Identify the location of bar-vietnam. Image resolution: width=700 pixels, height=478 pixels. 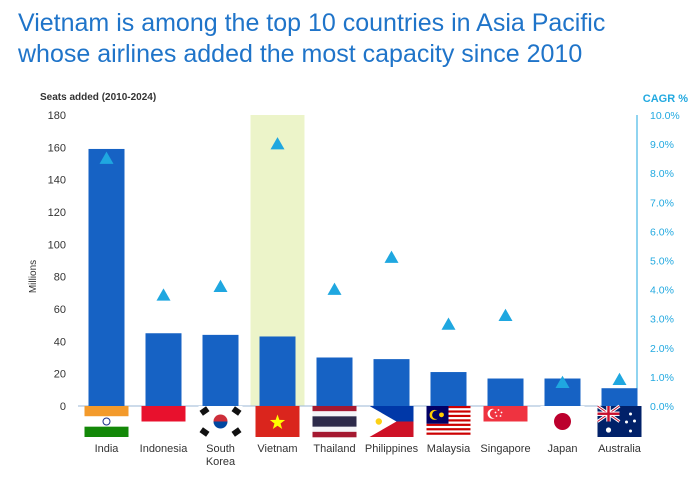
(277, 371).